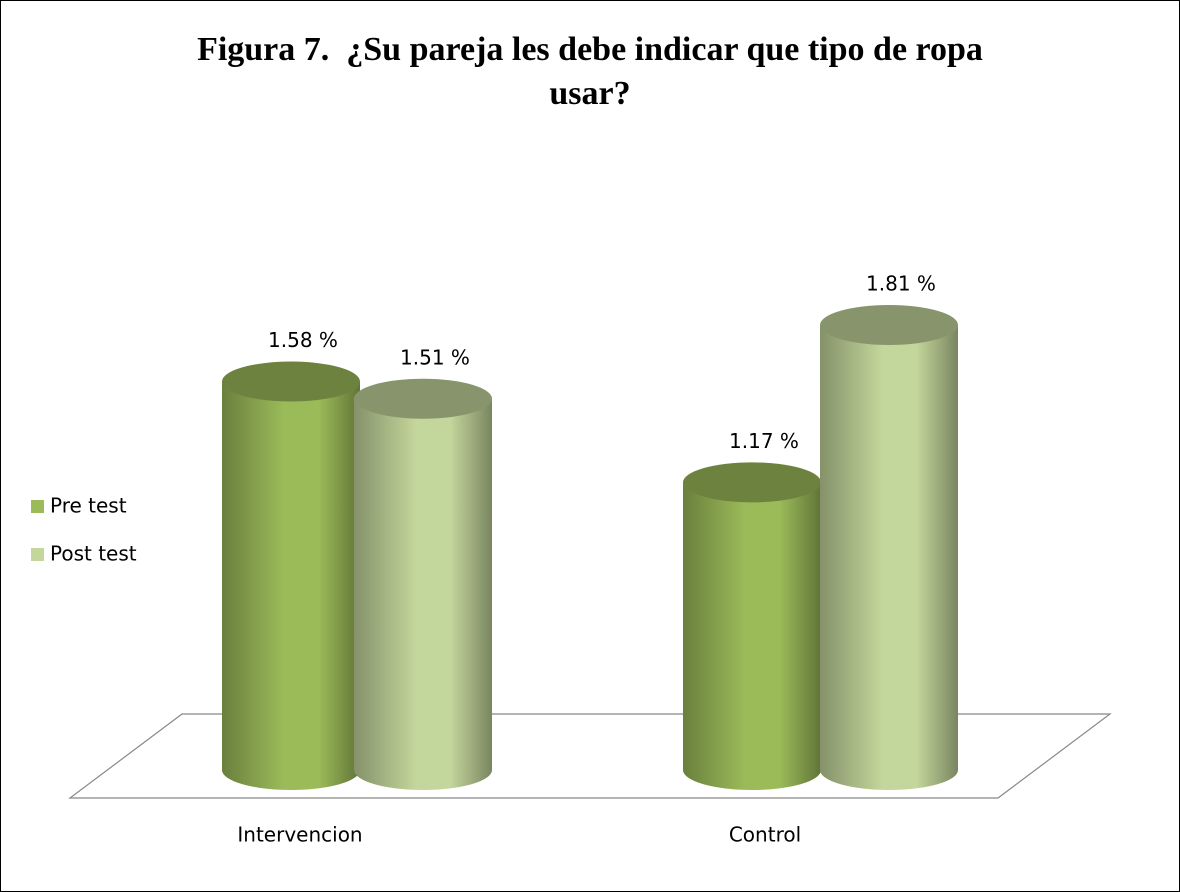 This screenshot has width=1180, height=892. I want to click on data-label: 1.58 %, so click(303, 340).